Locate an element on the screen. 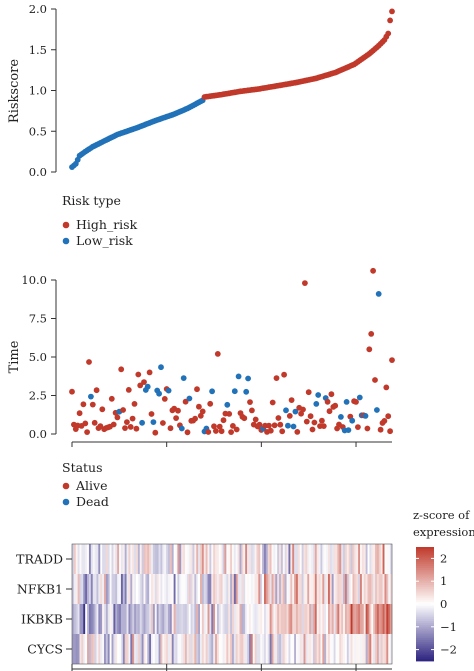 This screenshot has width=474, height=671. colorbar-tick-label: 2 is located at coordinates (443, 558).